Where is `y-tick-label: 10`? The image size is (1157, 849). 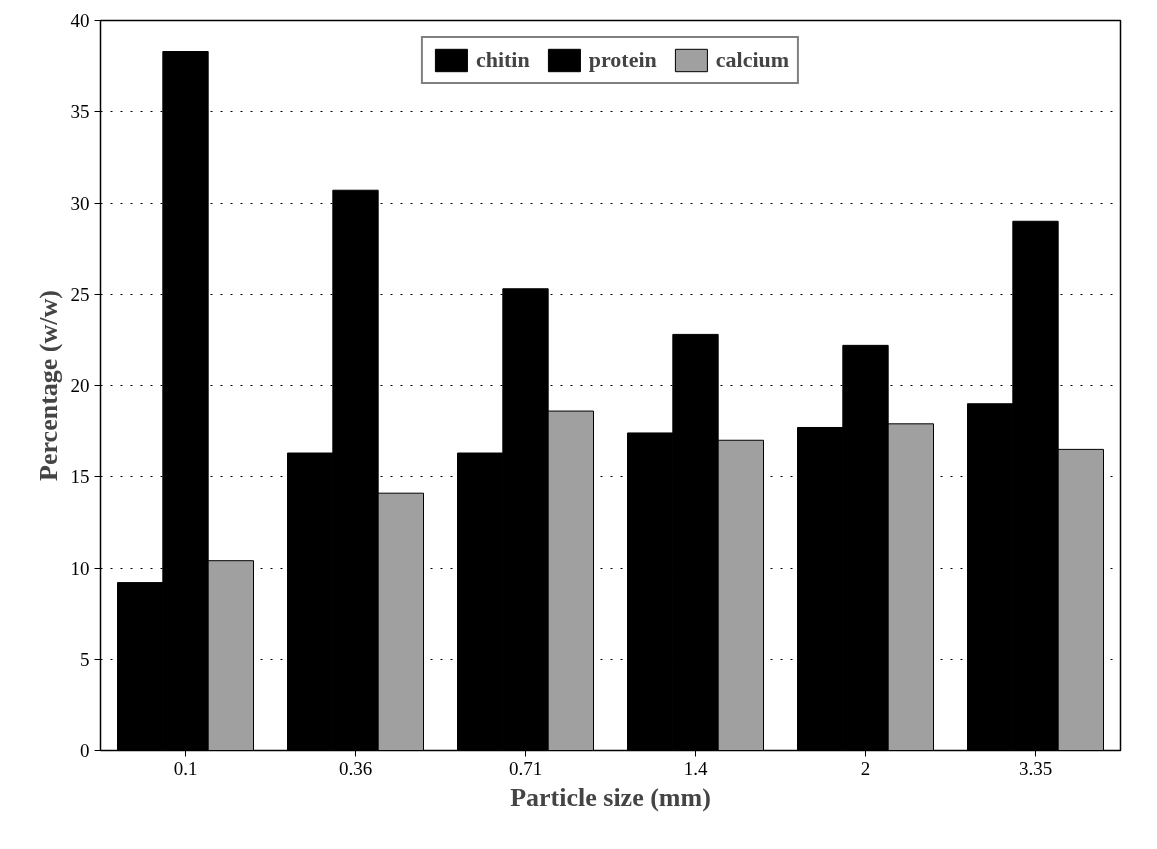
y-tick-label: 10 is located at coordinates (80, 568).